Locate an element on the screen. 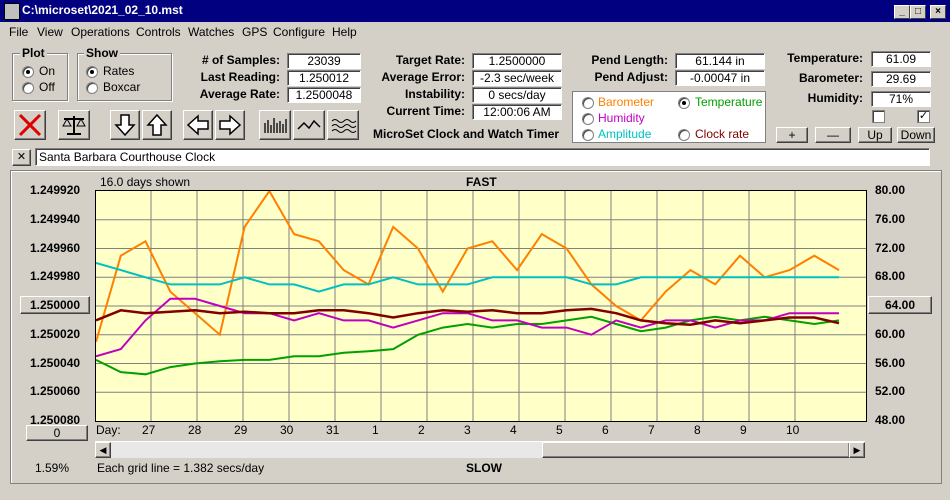 Image resolution: width=950 pixels, height=500 pixels. arrow-right-icon is located at coordinates (230, 125).